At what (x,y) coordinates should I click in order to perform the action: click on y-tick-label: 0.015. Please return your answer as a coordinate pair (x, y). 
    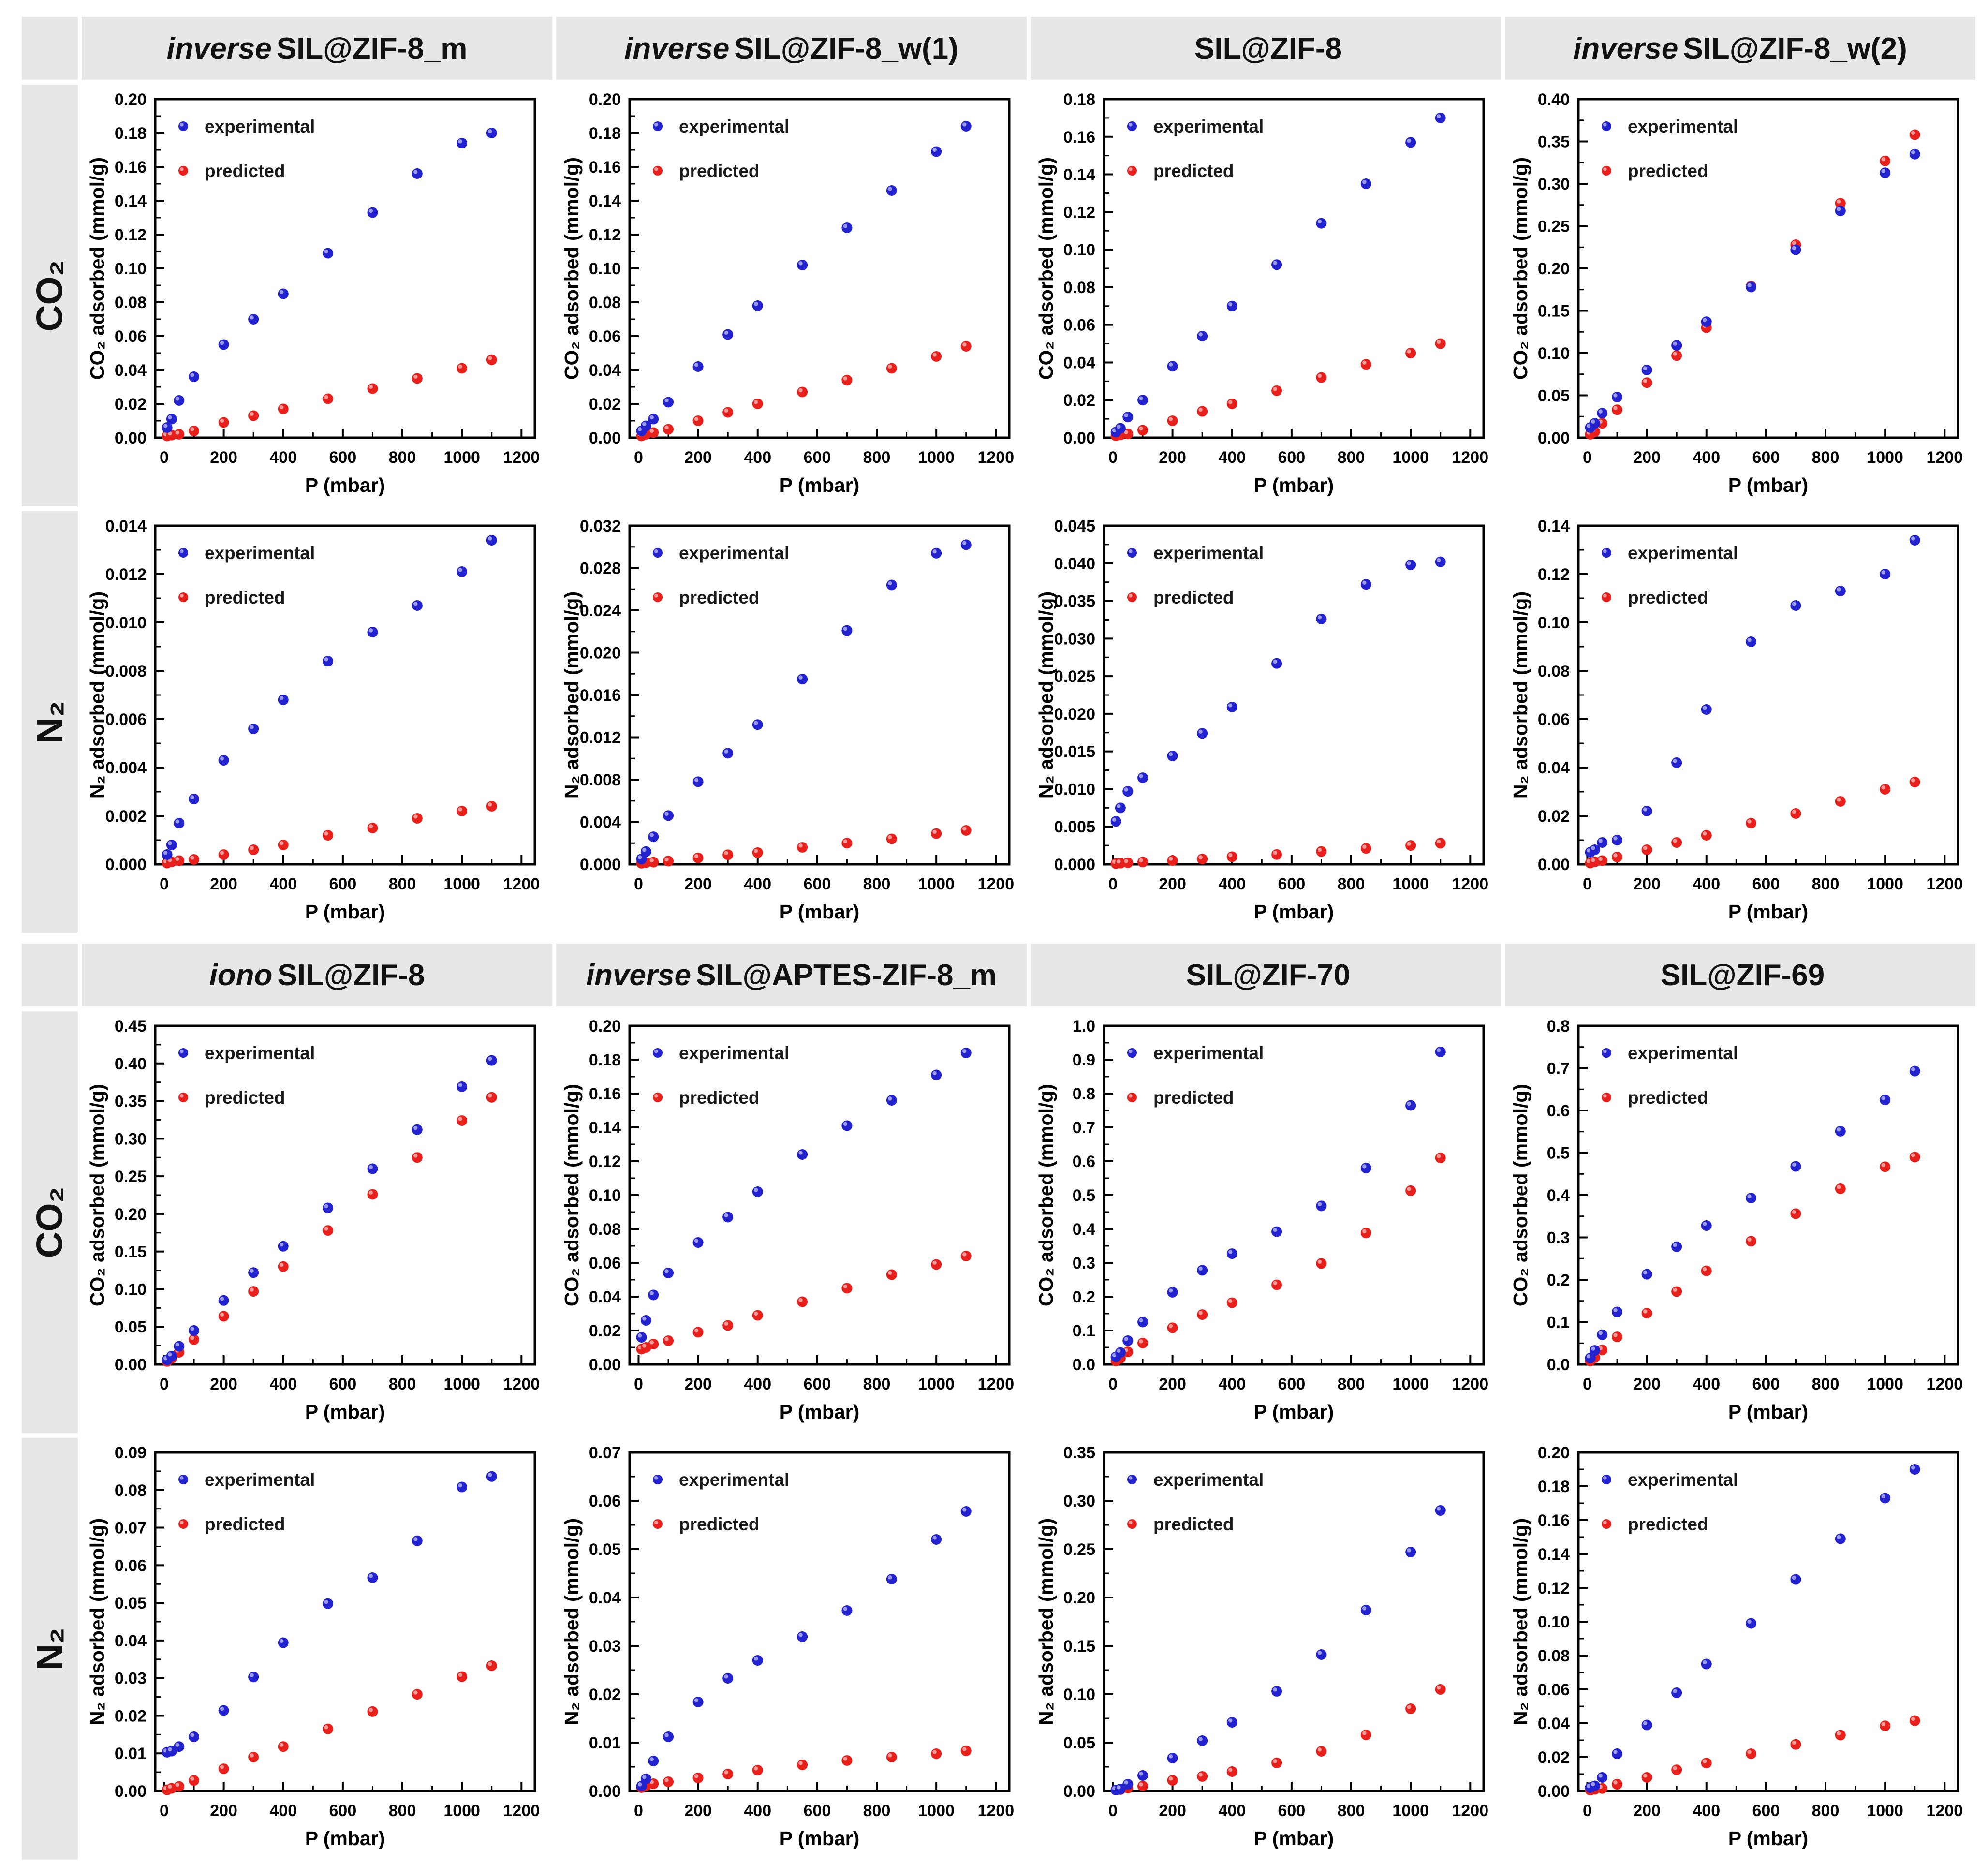
    Looking at the image, I should click on (1074, 752).